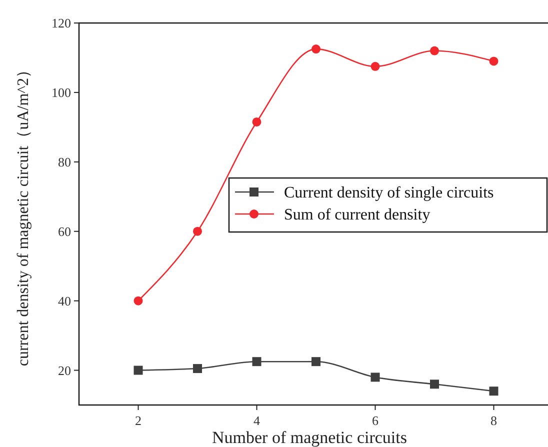 The height and width of the screenshot is (447, 548). What do you see at coordinates (64, 370) in the screenshot?
I see `y-tick-label: 20` at bounding box center [64, 370].